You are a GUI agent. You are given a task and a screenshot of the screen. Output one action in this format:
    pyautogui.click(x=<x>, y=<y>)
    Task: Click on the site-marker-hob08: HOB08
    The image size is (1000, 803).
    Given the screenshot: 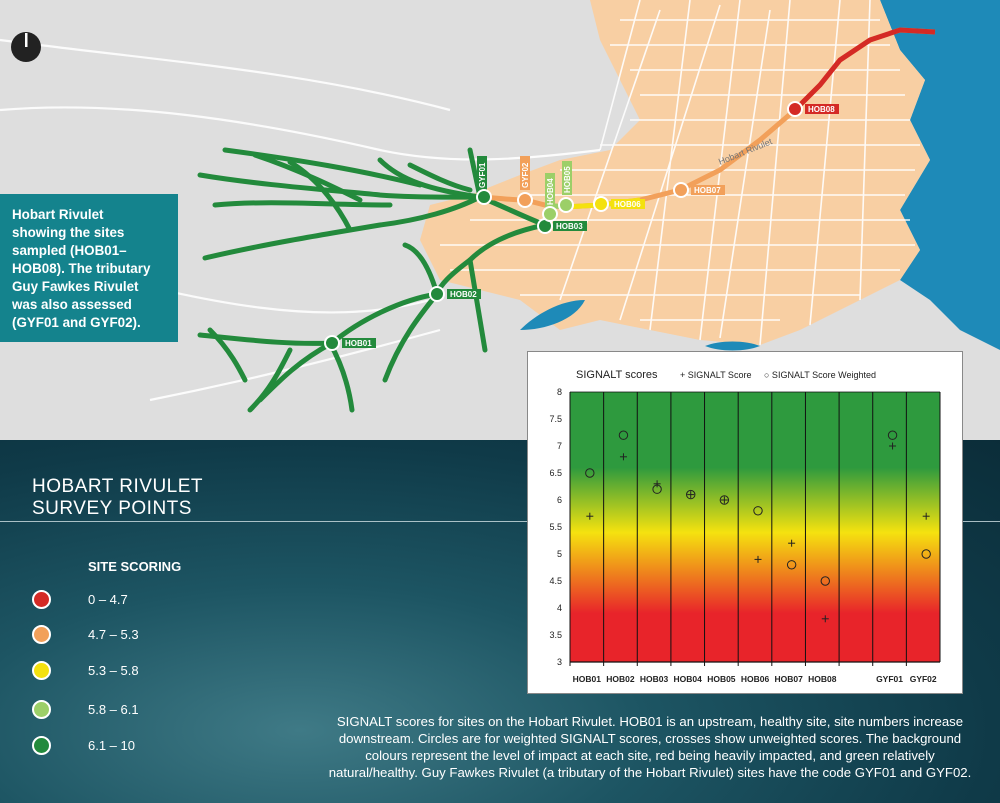 What is the action you would take?
    pyautogui.click(x=813, y=109)
    